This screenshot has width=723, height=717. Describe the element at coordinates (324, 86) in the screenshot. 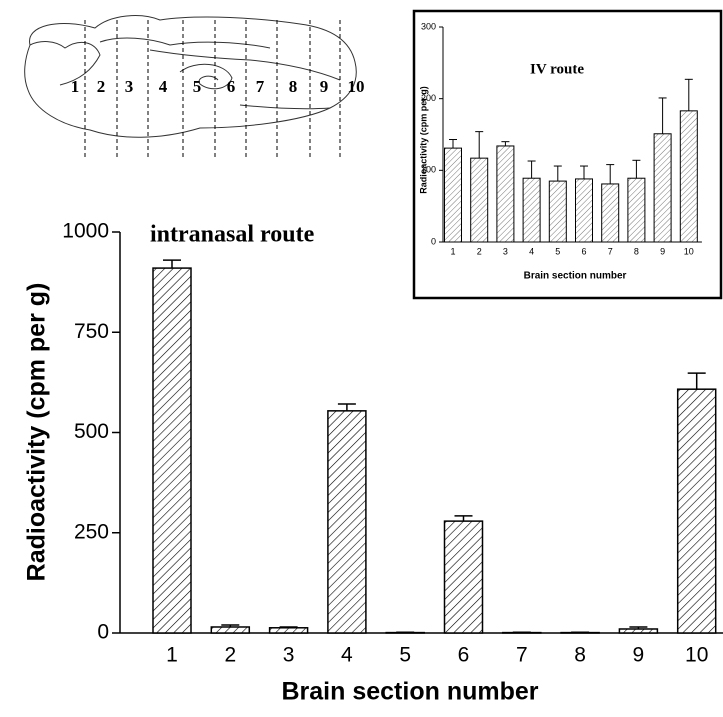

I see `section-label: 9` at that location.